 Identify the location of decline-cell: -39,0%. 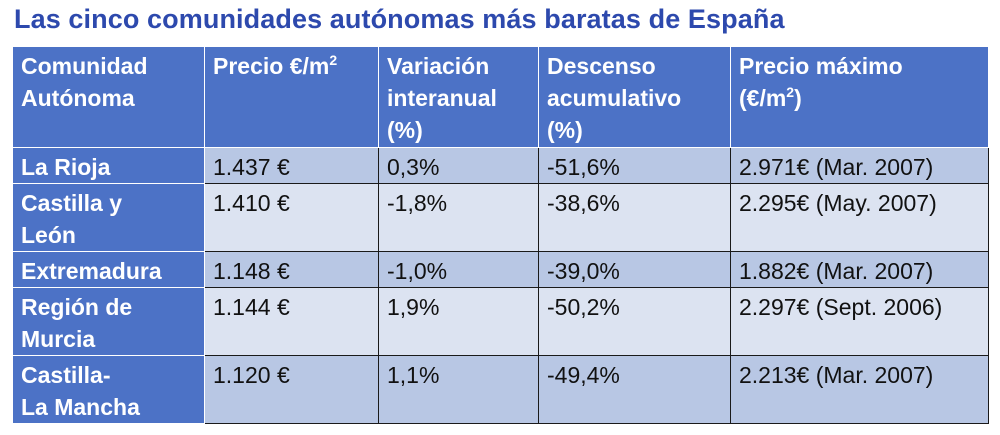
(634, 269).